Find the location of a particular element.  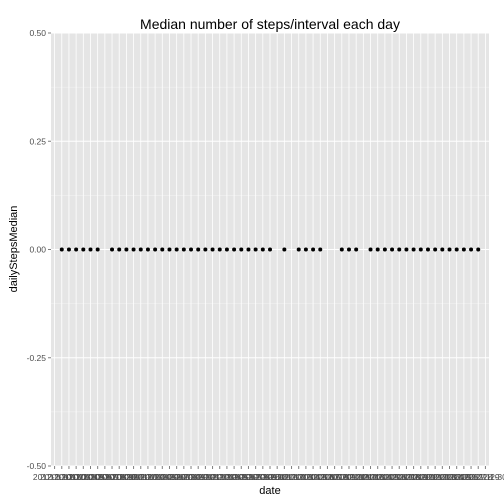

x-tick-label: 2012-10-28 is located at coordinates (249, 477).